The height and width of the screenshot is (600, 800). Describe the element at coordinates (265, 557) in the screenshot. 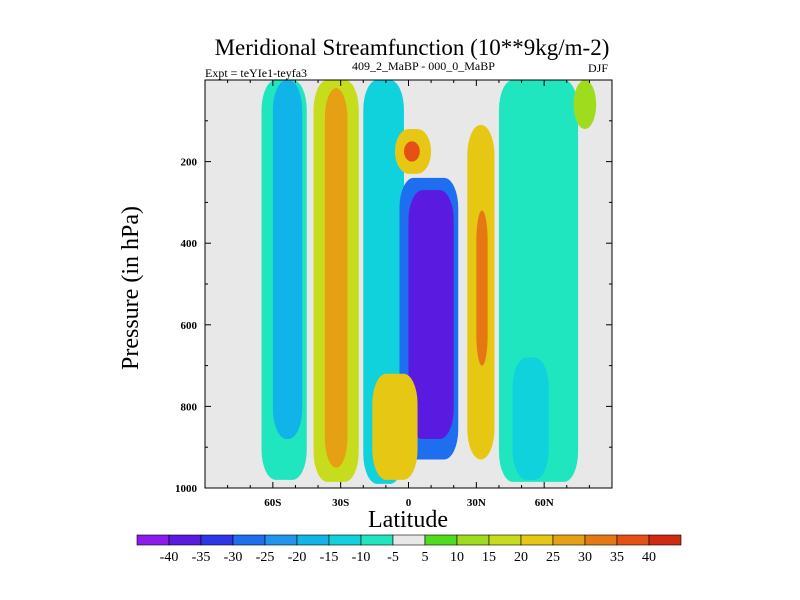

I see `colorbar-label: -25` at that location.